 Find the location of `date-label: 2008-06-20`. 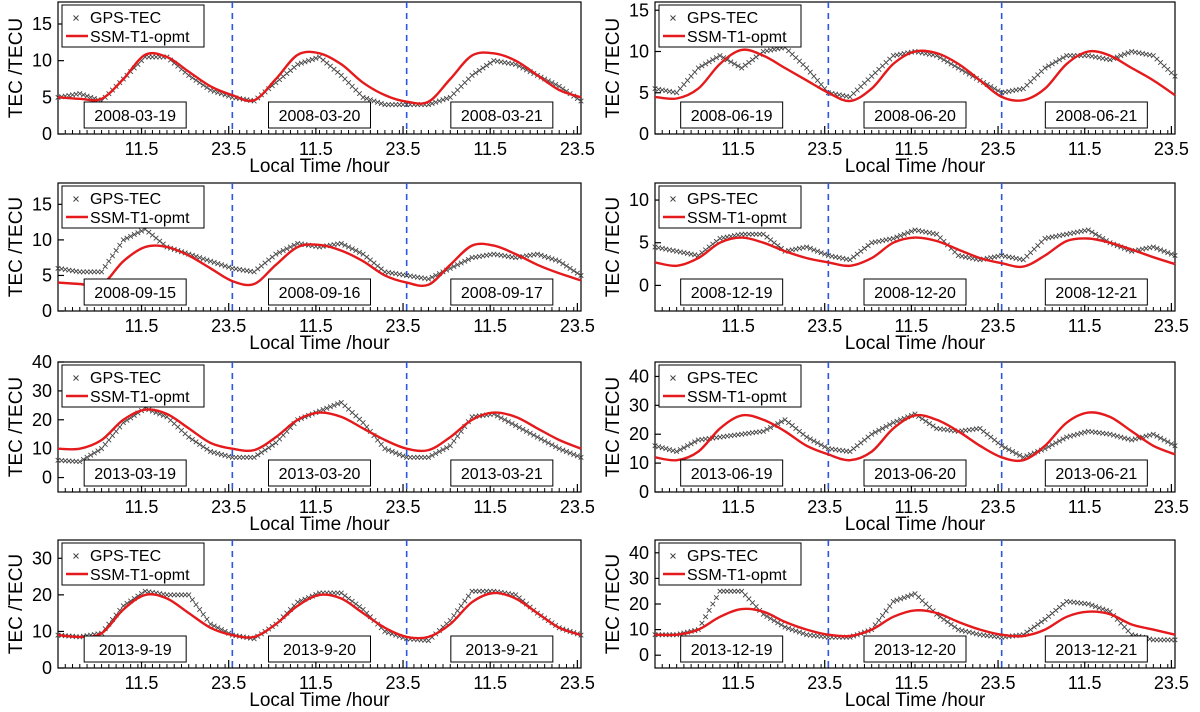

date-label: 2008-06-20 is located at coordinates (915, 116).